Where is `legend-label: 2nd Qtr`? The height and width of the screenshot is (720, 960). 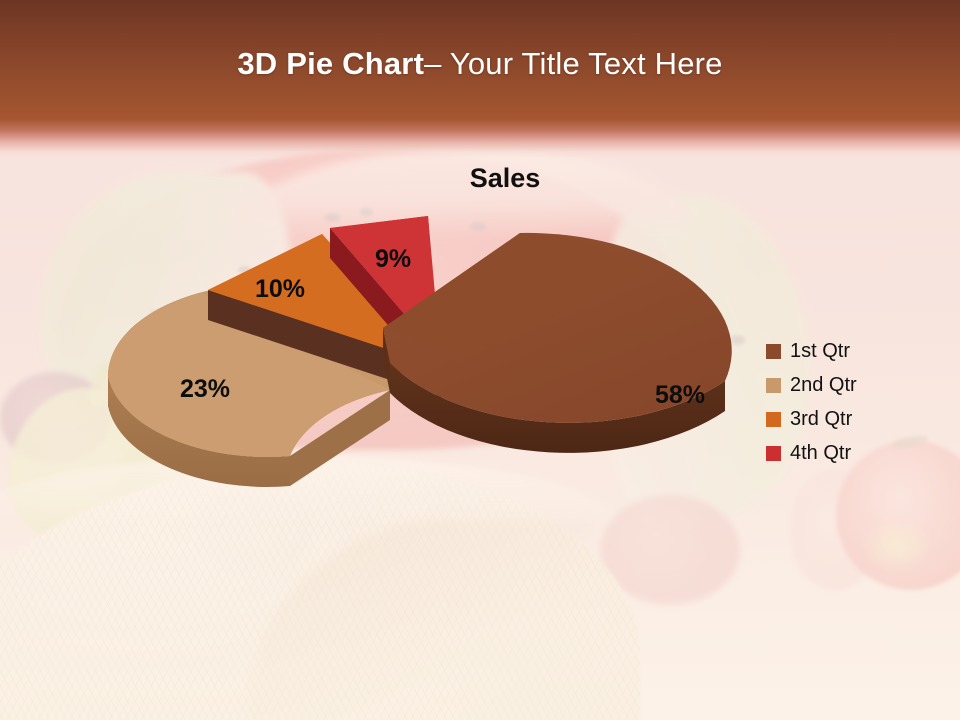
legend-label: 2nd Qtr is located at coordinates (823, 385).